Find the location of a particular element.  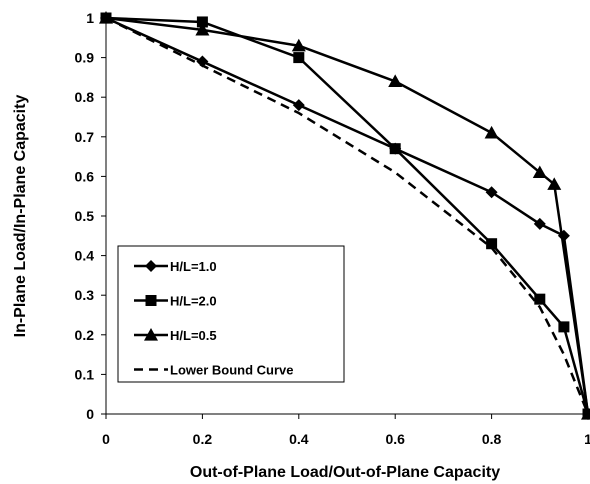

legend-label-h-l-1-0: H/L=1.0 is located at coordinates (193, 266).